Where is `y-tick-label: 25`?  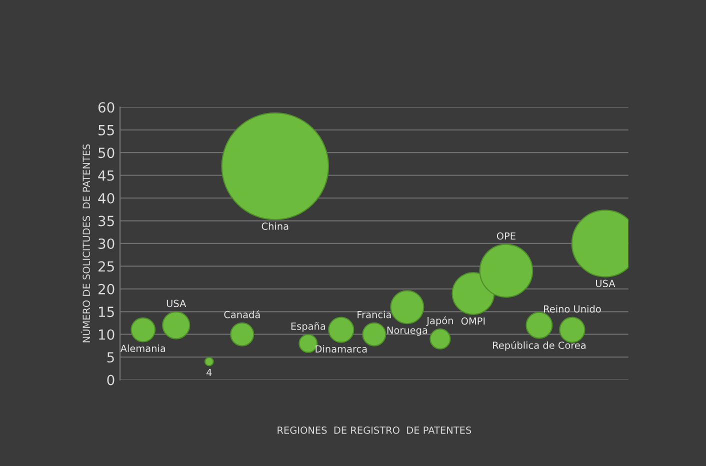 y-tick-label: 25 is located at coordinates (106, 266).